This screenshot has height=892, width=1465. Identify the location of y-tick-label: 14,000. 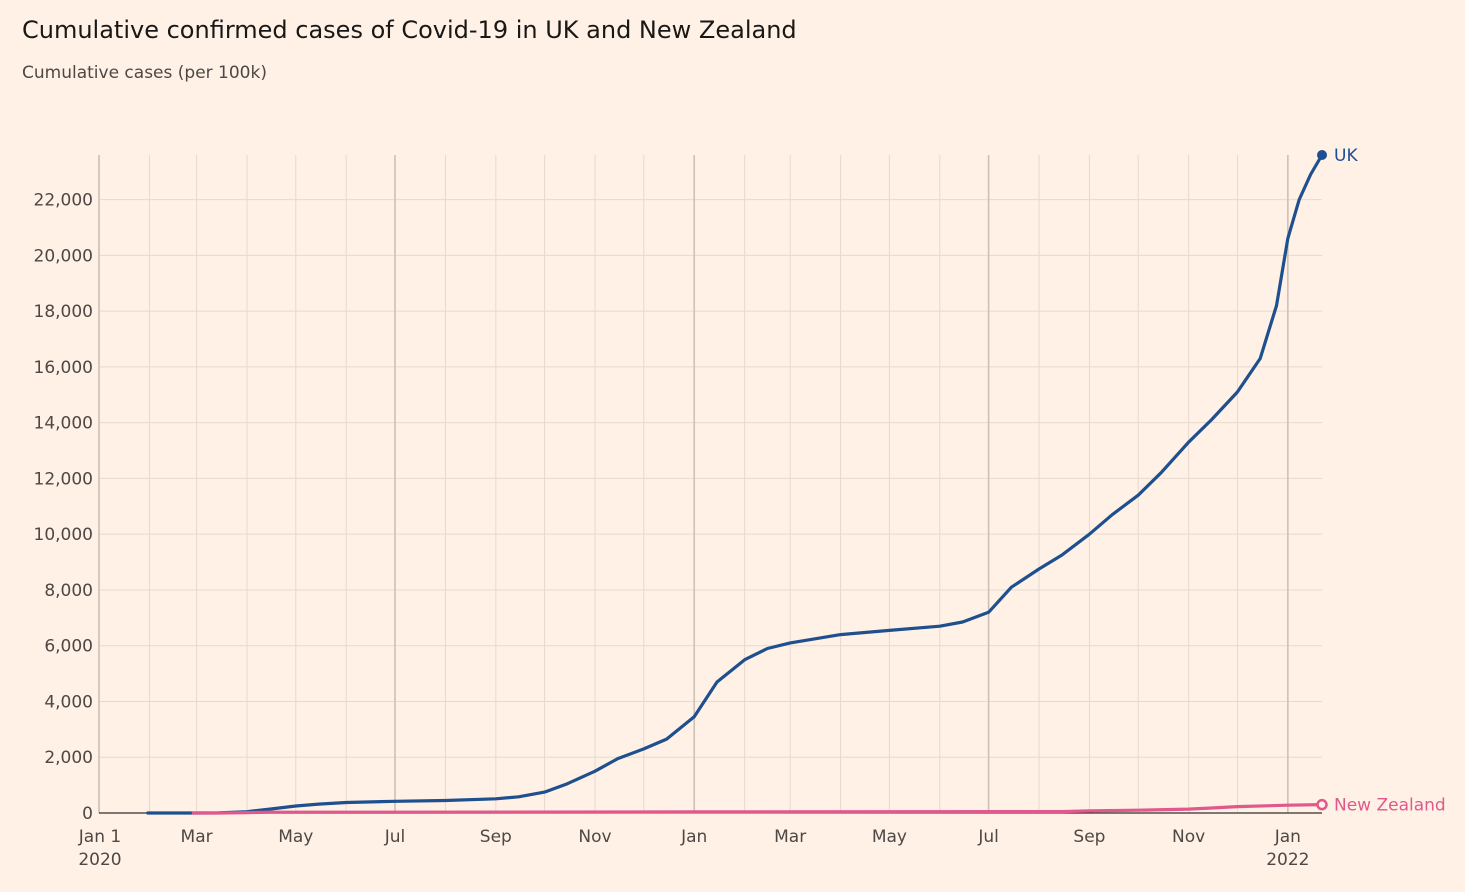
(63, 424).